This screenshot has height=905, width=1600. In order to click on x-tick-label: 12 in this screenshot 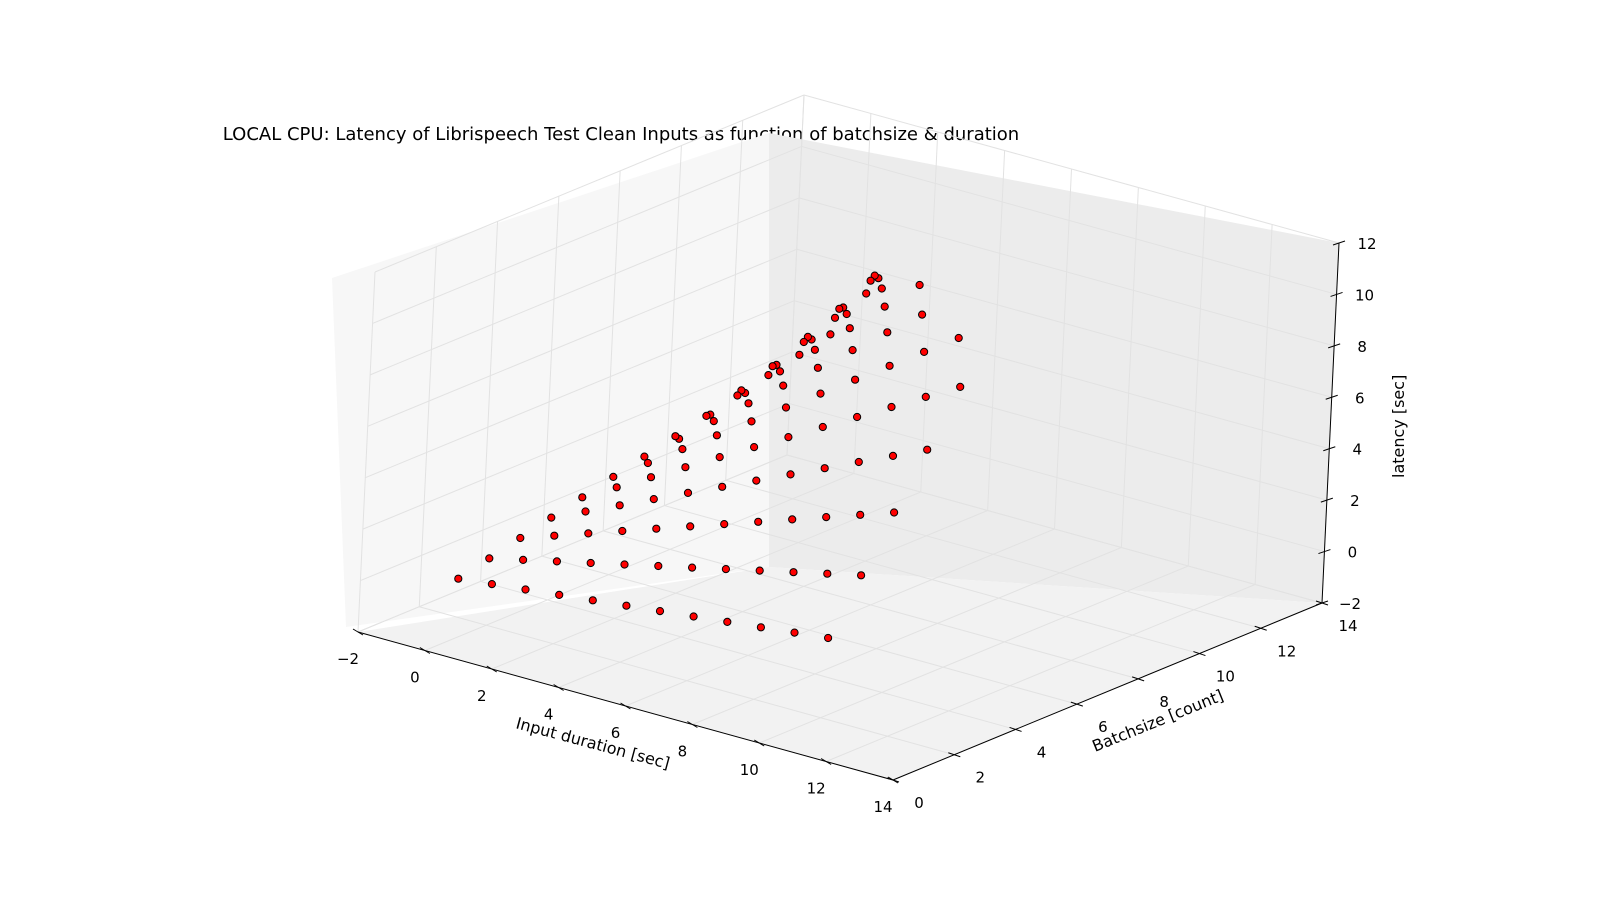, I will do `click(816, 789)`.